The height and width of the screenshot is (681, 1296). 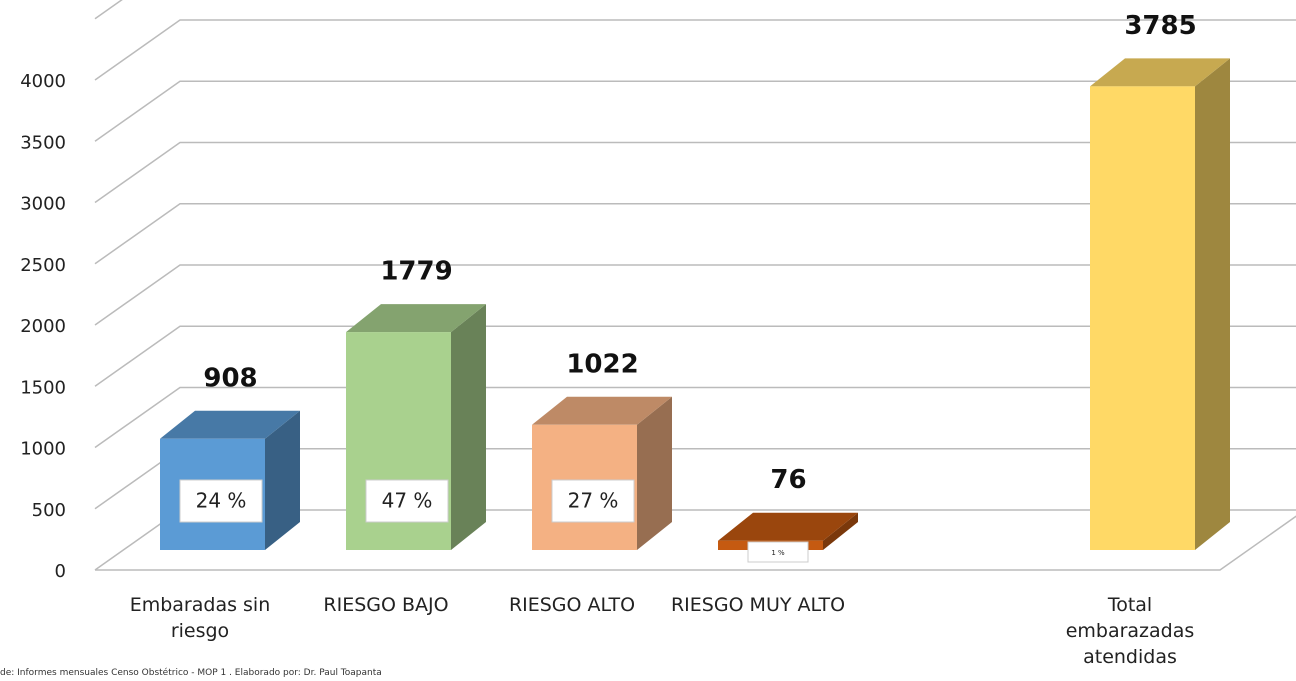 What do you see at coordinates (230, 378) in the screenshot?
I see `data-label: 908` at bounding box center [230, 378].